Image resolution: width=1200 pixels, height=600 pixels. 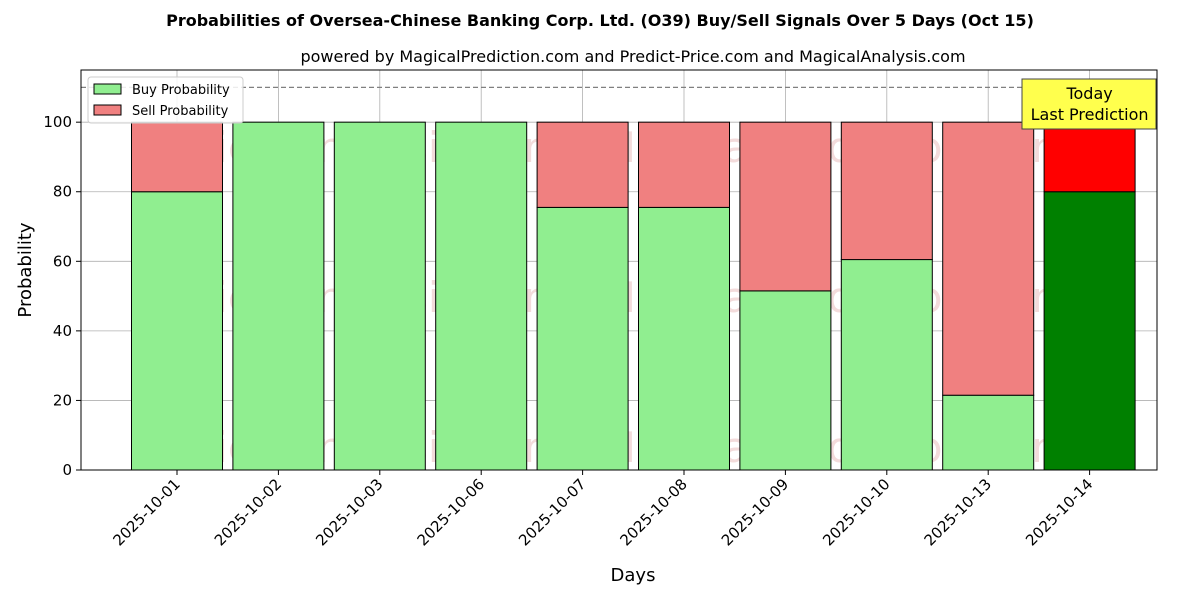 What do you see at coordinates (451, 512) in the screenshot?
I see `x-tick-label: 2025-10-06` at bounding box center [451, 512].